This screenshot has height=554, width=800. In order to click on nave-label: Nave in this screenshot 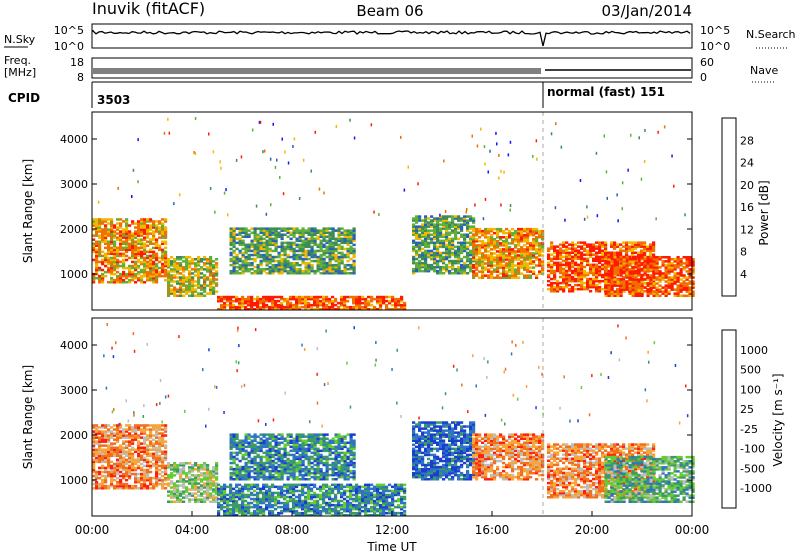, I will do `click(764, 70)`.